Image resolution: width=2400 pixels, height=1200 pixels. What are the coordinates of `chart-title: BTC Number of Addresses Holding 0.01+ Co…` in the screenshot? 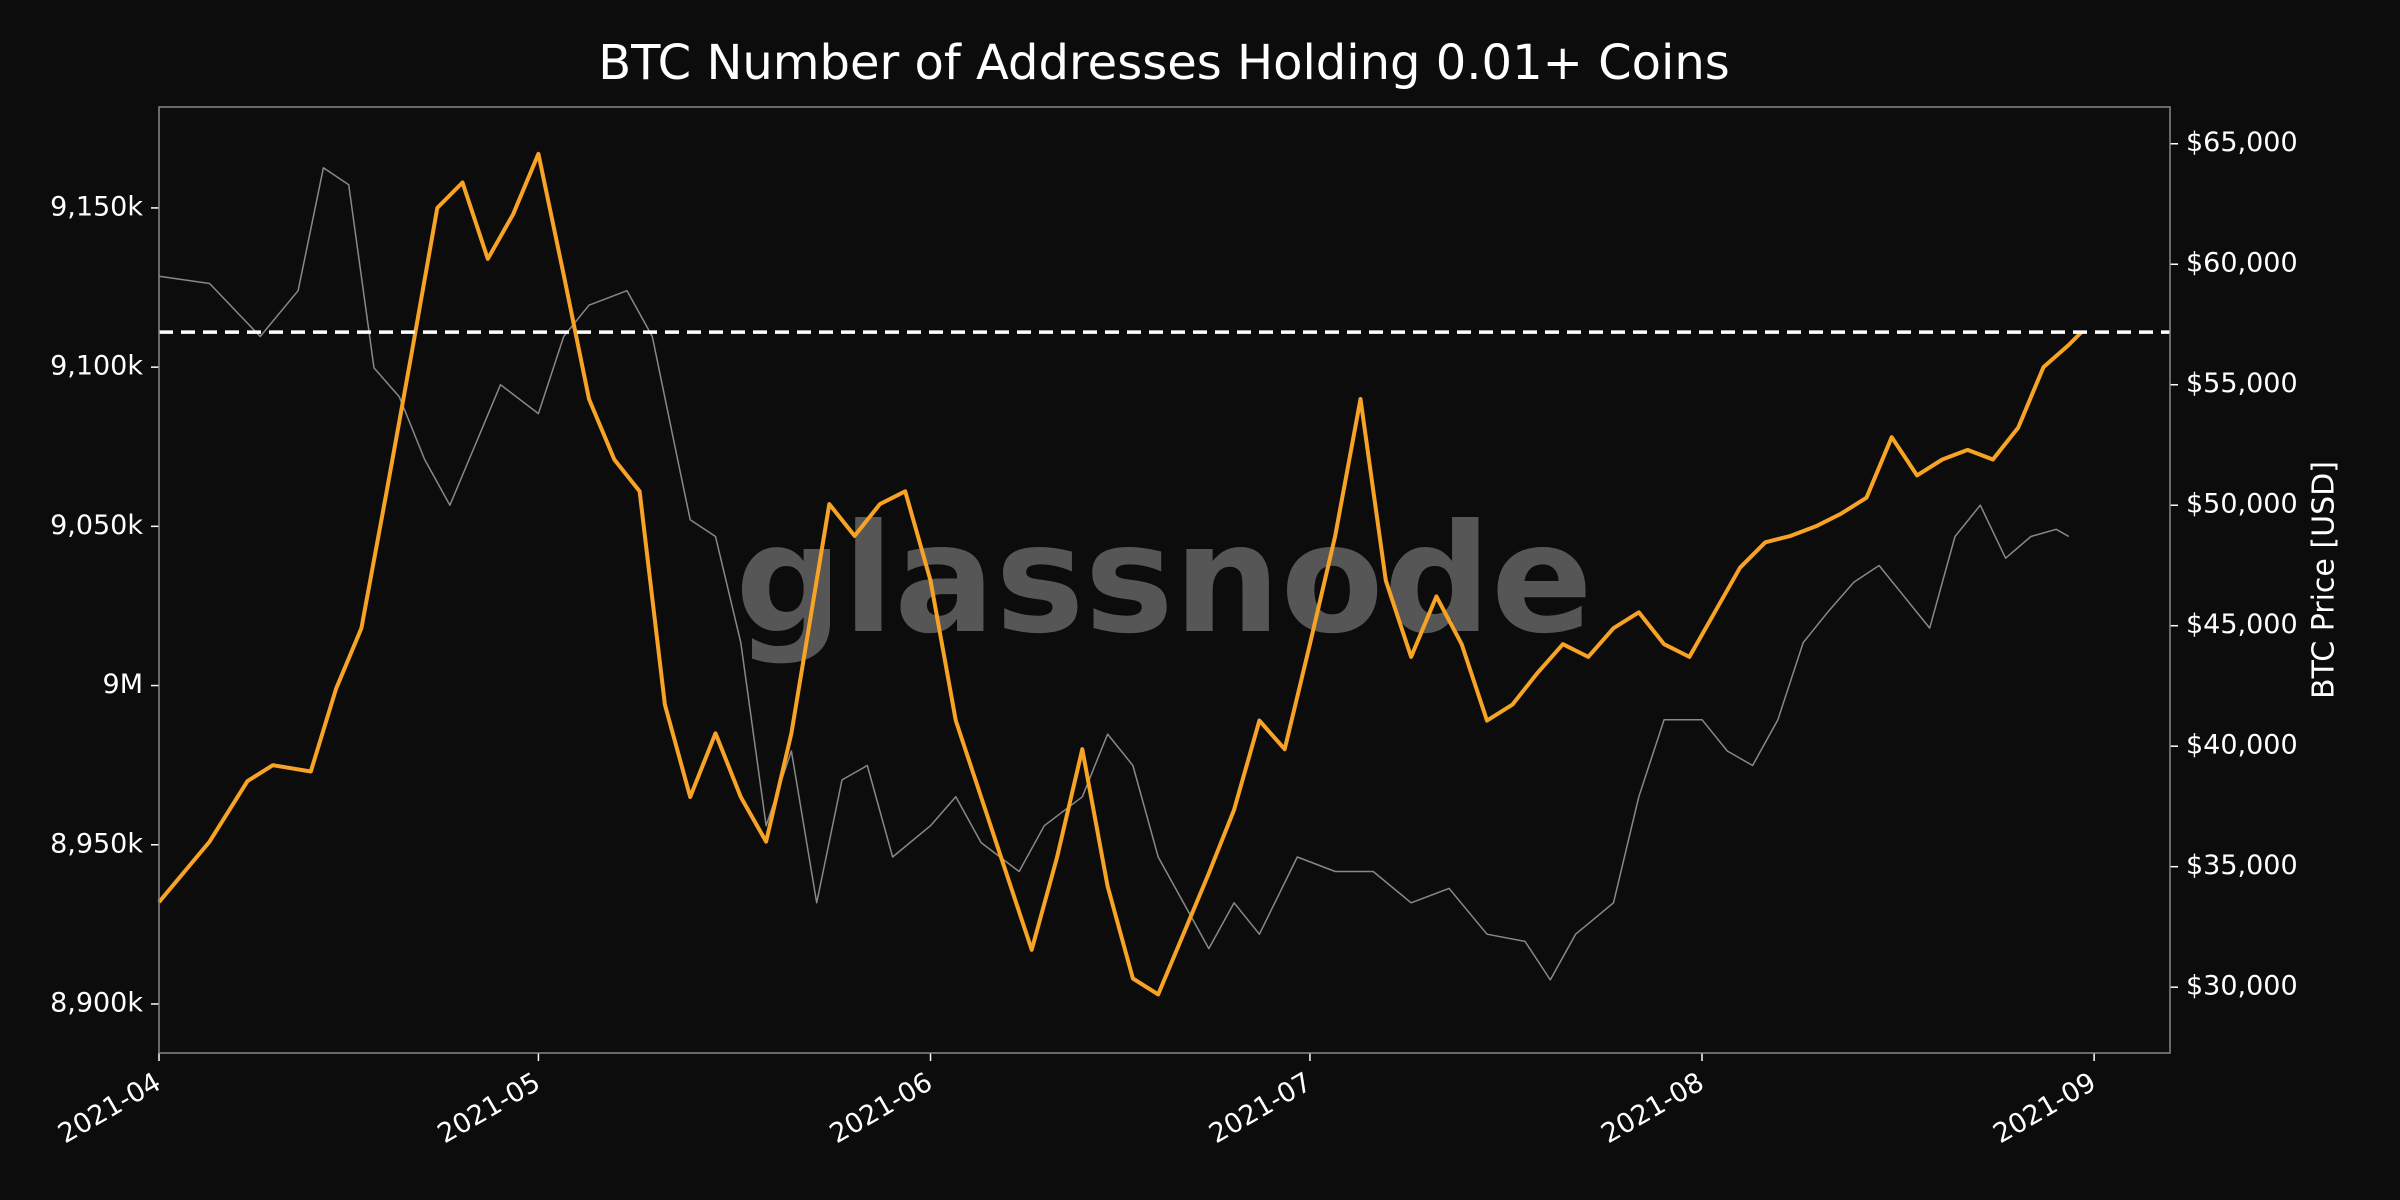 It's located at (1164, 63).